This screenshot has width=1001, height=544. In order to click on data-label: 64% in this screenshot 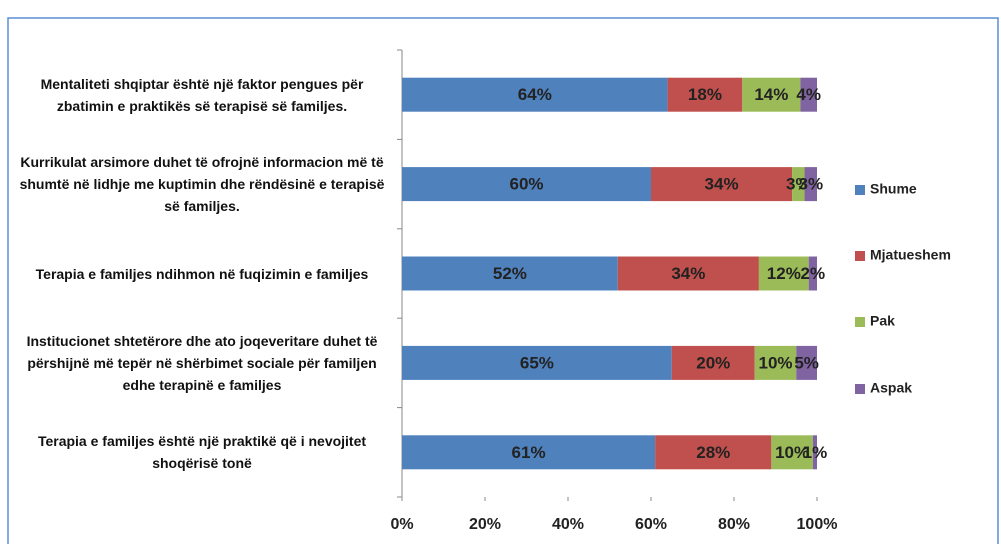, I will do `click(535, 94)`.